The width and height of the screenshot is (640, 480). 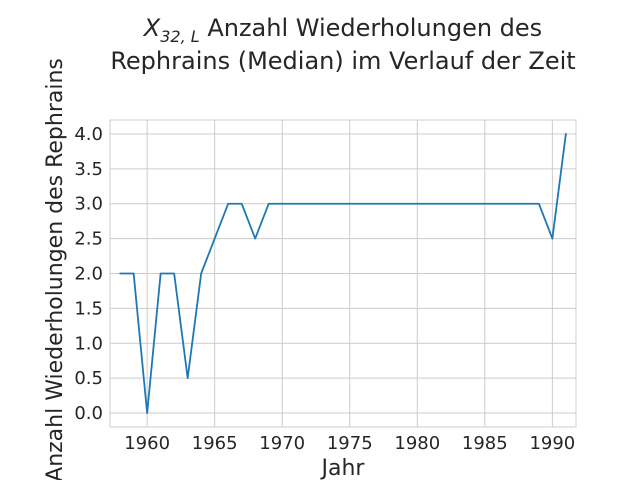 I want to click on x-tick-label: 1965, so click(x=215, y=443).